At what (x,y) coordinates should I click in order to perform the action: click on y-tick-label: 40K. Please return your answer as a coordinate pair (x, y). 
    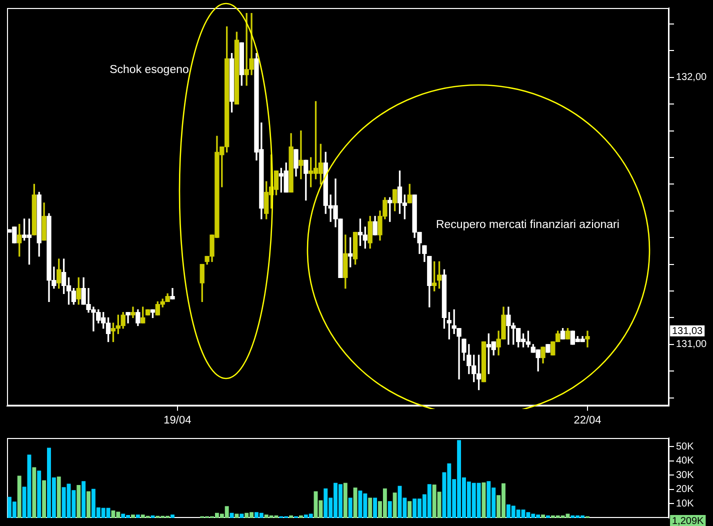
    Looking at the image, I should click on (685, 461).